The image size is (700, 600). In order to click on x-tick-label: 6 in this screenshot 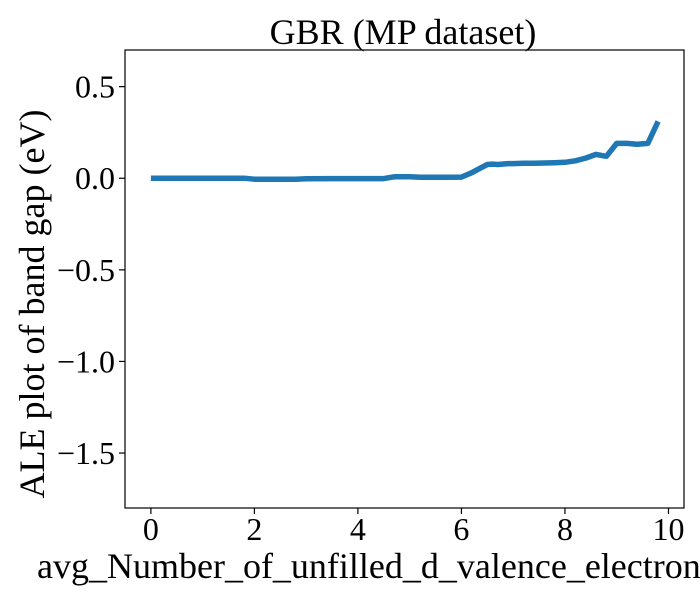, I will do `click(461, 529)`.